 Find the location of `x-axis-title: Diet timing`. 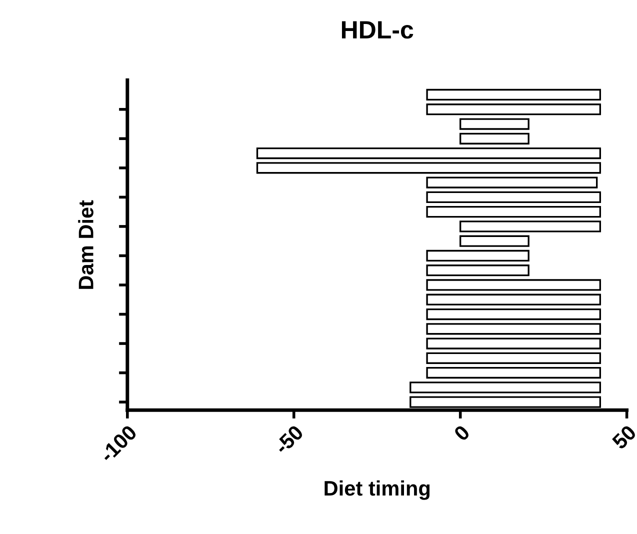

x-axis-title: Diet timing is located at coordinates (377, 490).